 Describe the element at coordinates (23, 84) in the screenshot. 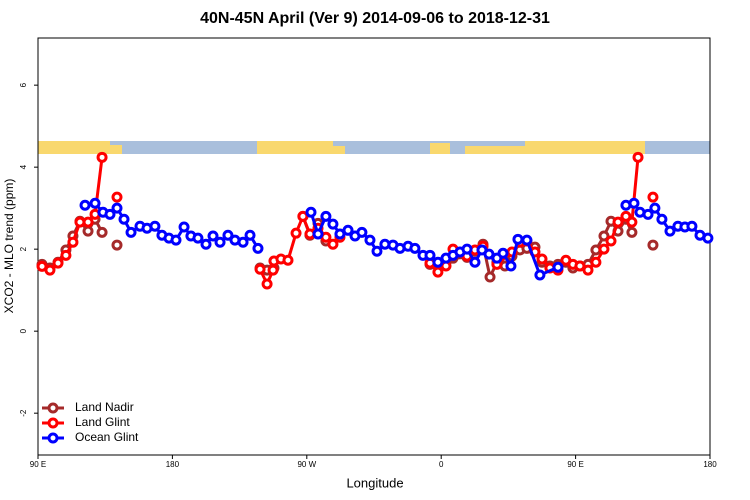

I see `y-tick-label: 6` at that location.